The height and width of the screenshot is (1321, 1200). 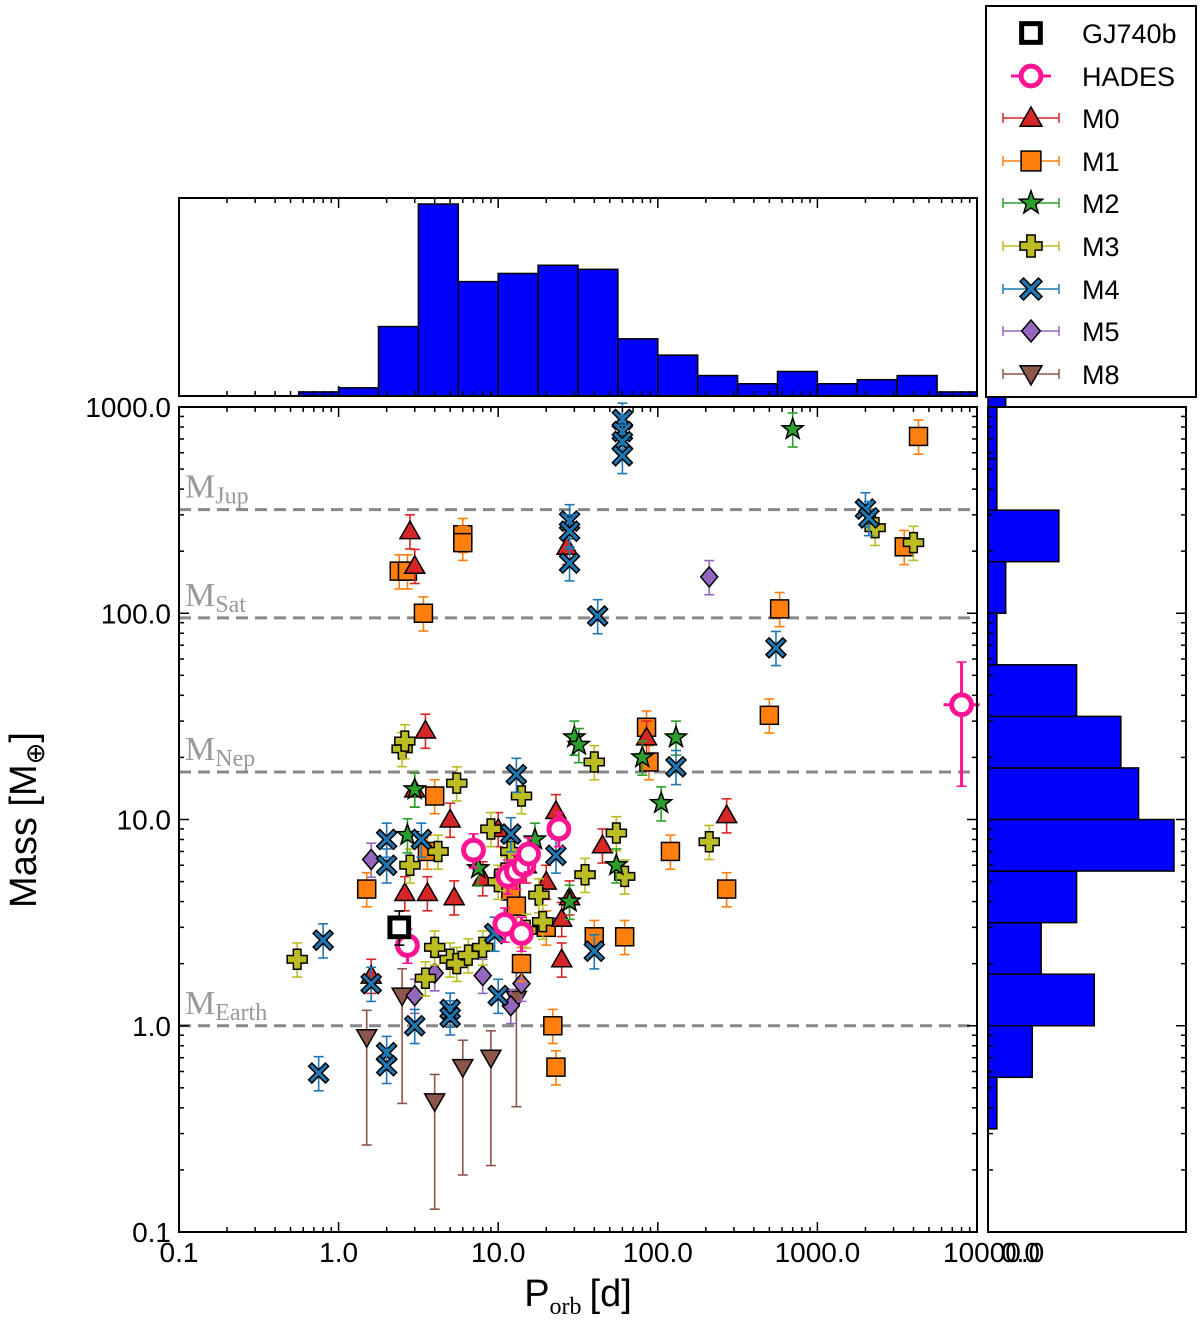 What do you see at coordinates (818, 1252) in the screenshot?
I see `x-tick-label: 1000.0` at bounding box center [818, 1252].